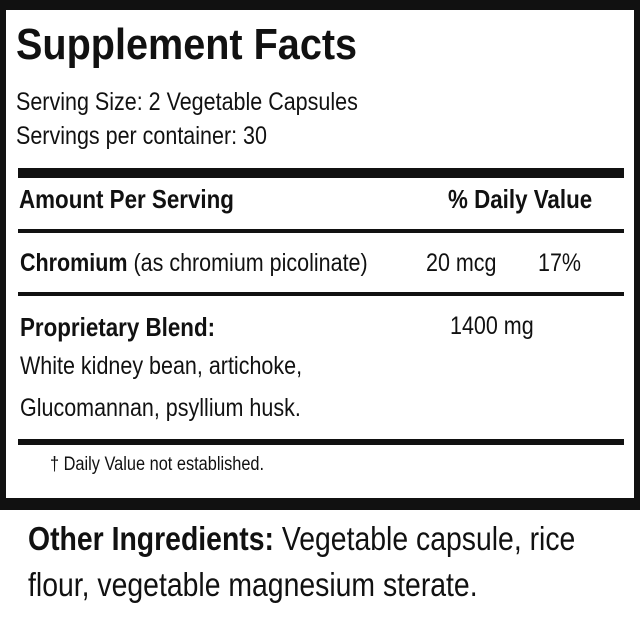  I want to click on chromium-amount: 20 mcg, so click(461, 263).